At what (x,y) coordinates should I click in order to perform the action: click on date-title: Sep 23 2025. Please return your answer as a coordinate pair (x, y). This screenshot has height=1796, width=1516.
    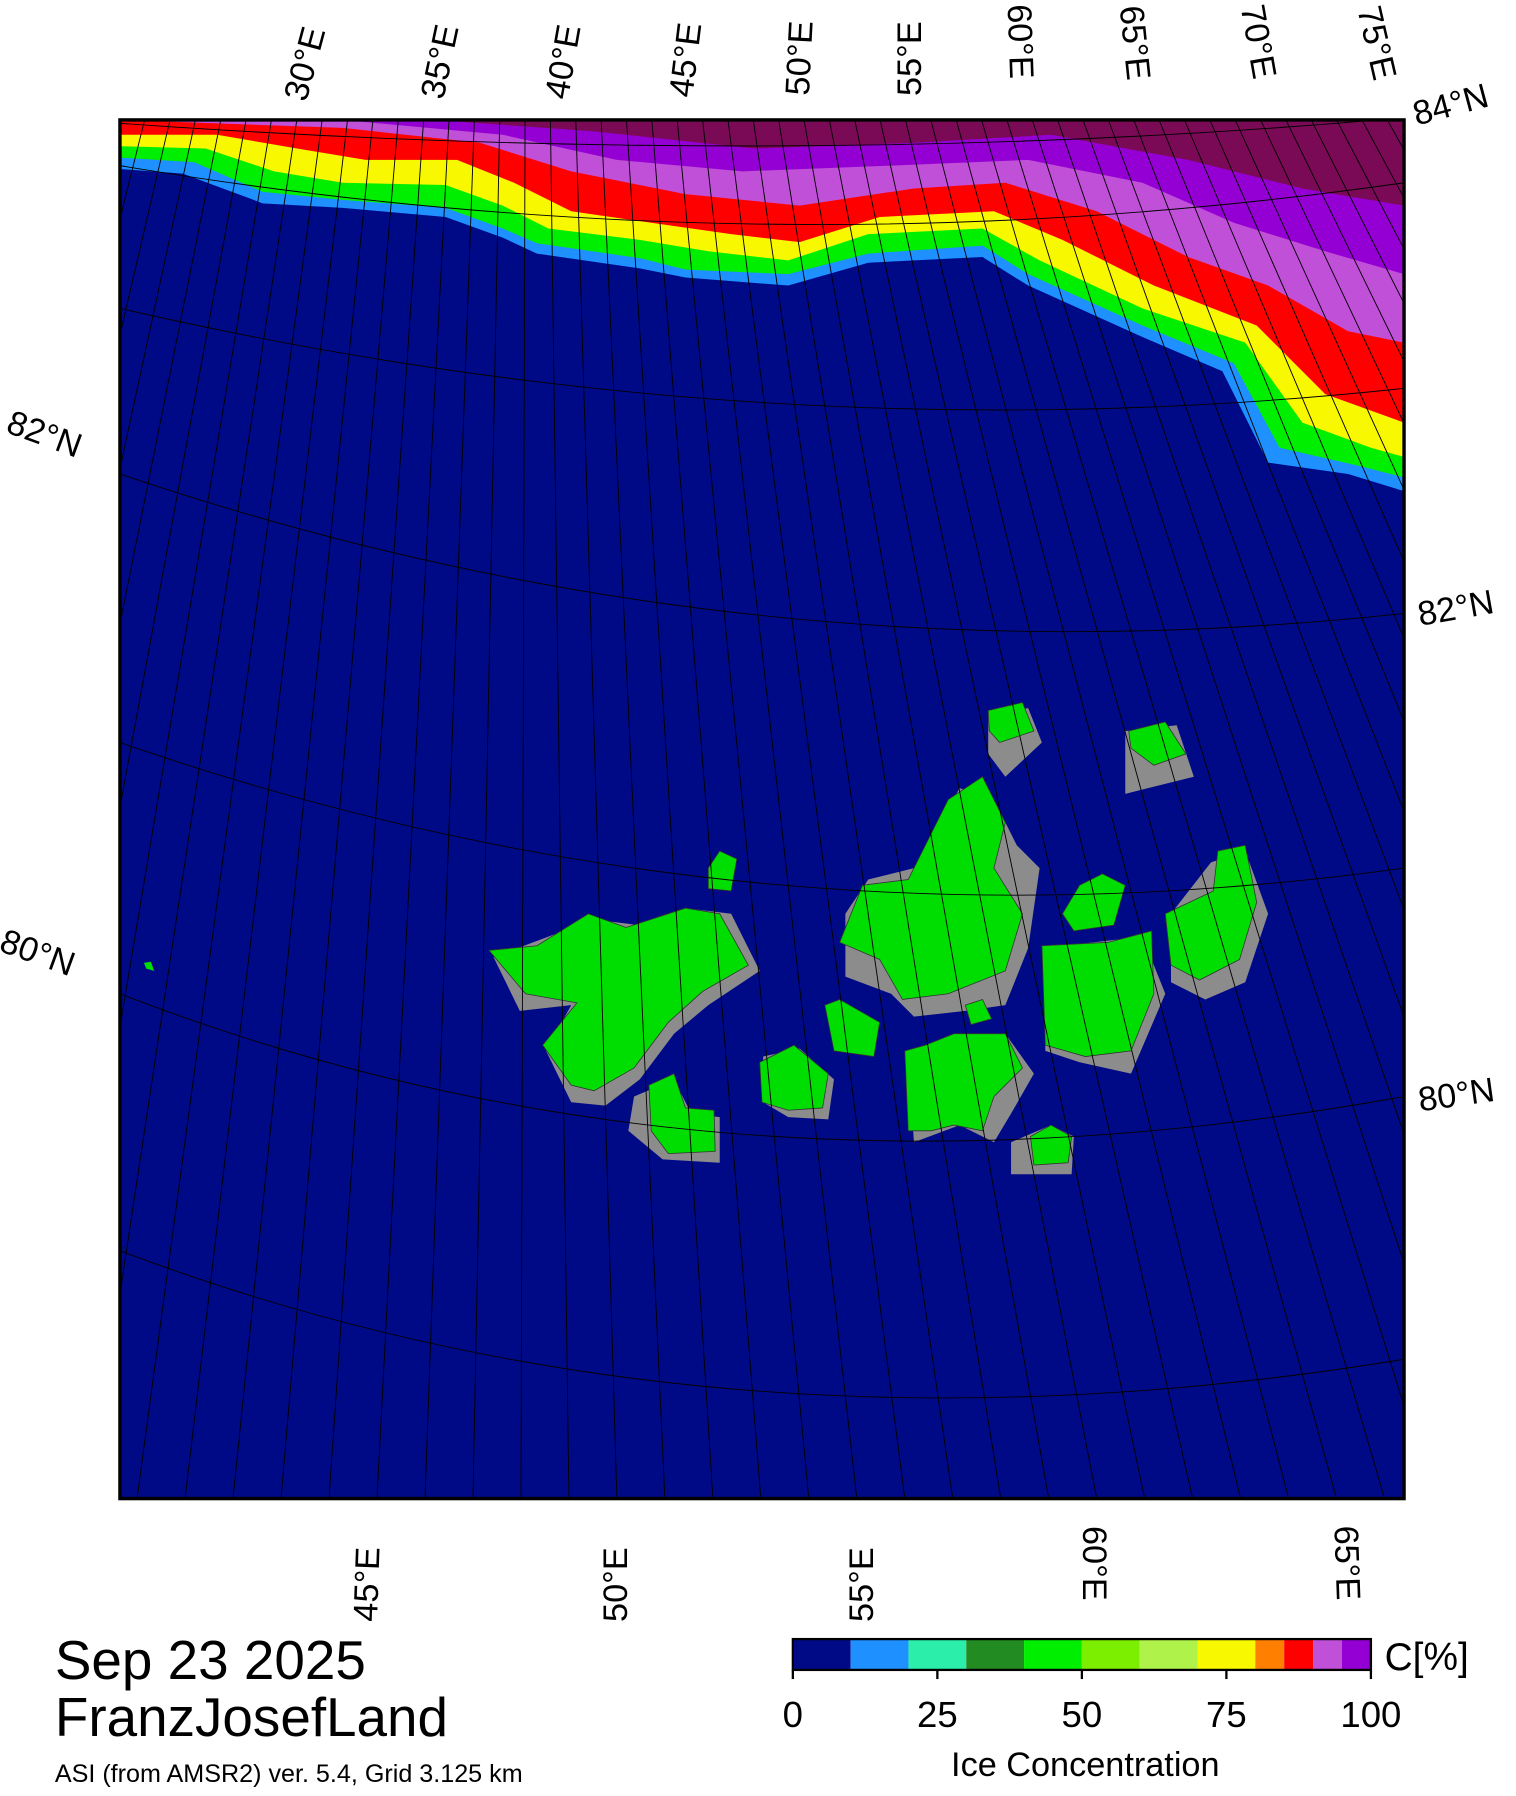
    Looking at the image, I should click on (210, 1660).